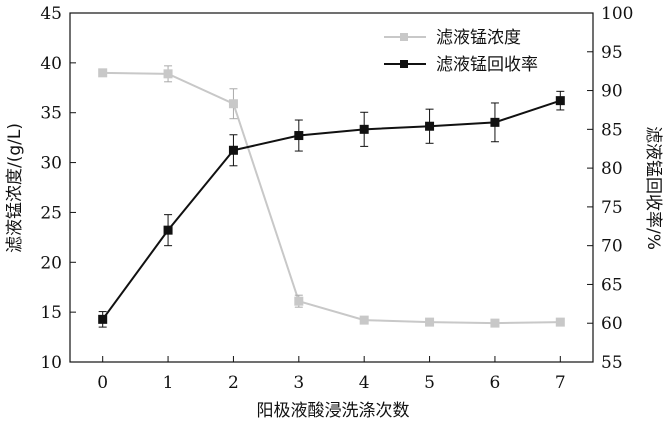 The image size is (665, 426). What do you see at coordinates (612, 92) in the screenshot?
I see `y-right-tick-label: 90` at bounding box center [612, 92].